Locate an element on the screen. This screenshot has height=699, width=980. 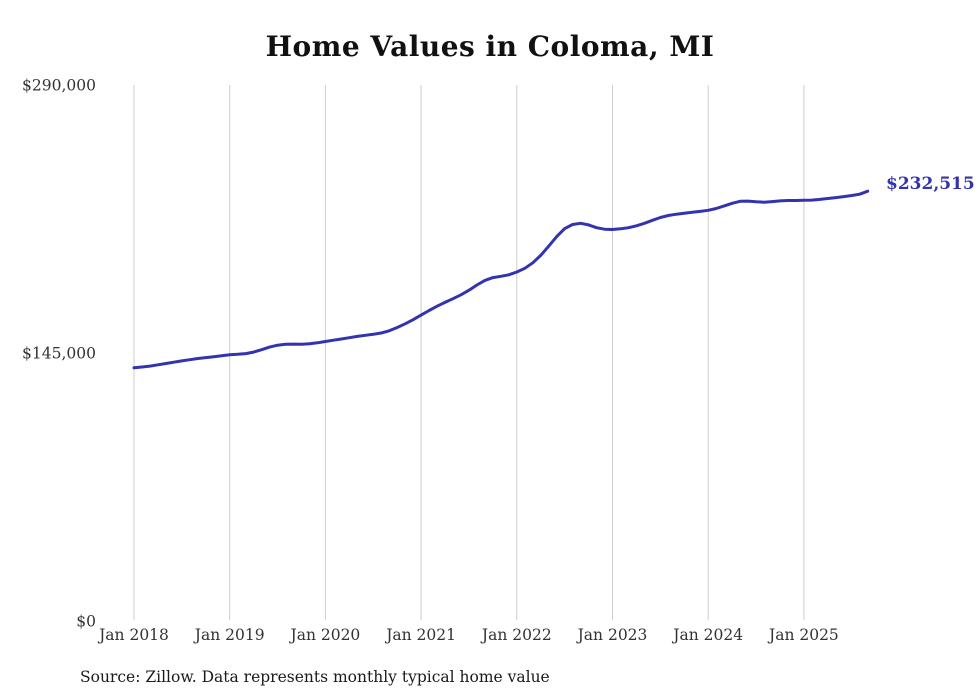
x-axis-tick-label: Jan 2021 is located at coordinates (420, 635).